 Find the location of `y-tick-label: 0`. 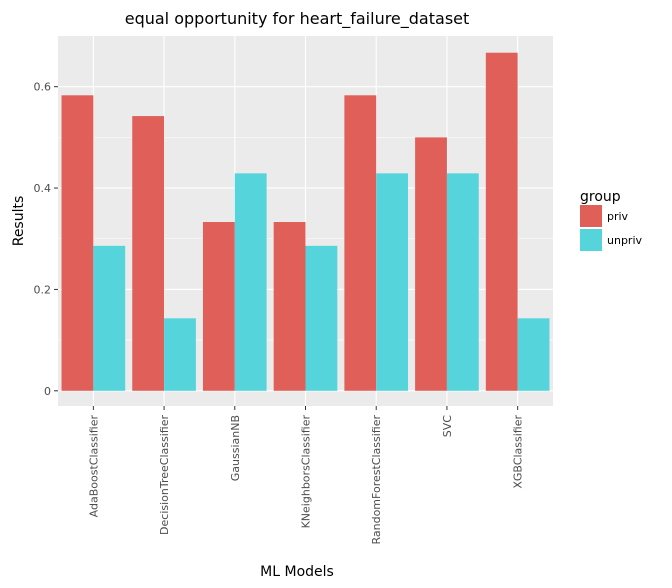

y-tick-label: 0 is located at coordinates (47, 391).